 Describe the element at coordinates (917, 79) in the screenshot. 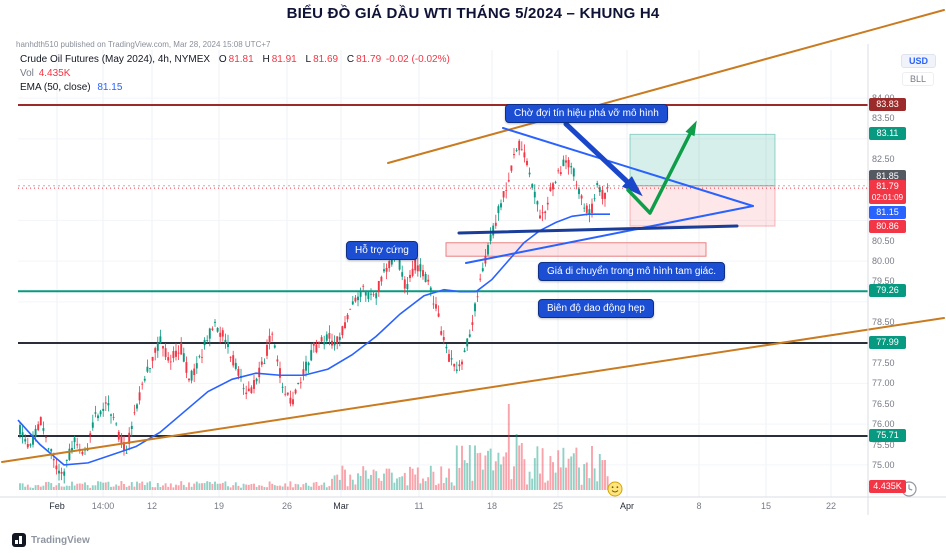

I see `unit-button: BLL` at that location.